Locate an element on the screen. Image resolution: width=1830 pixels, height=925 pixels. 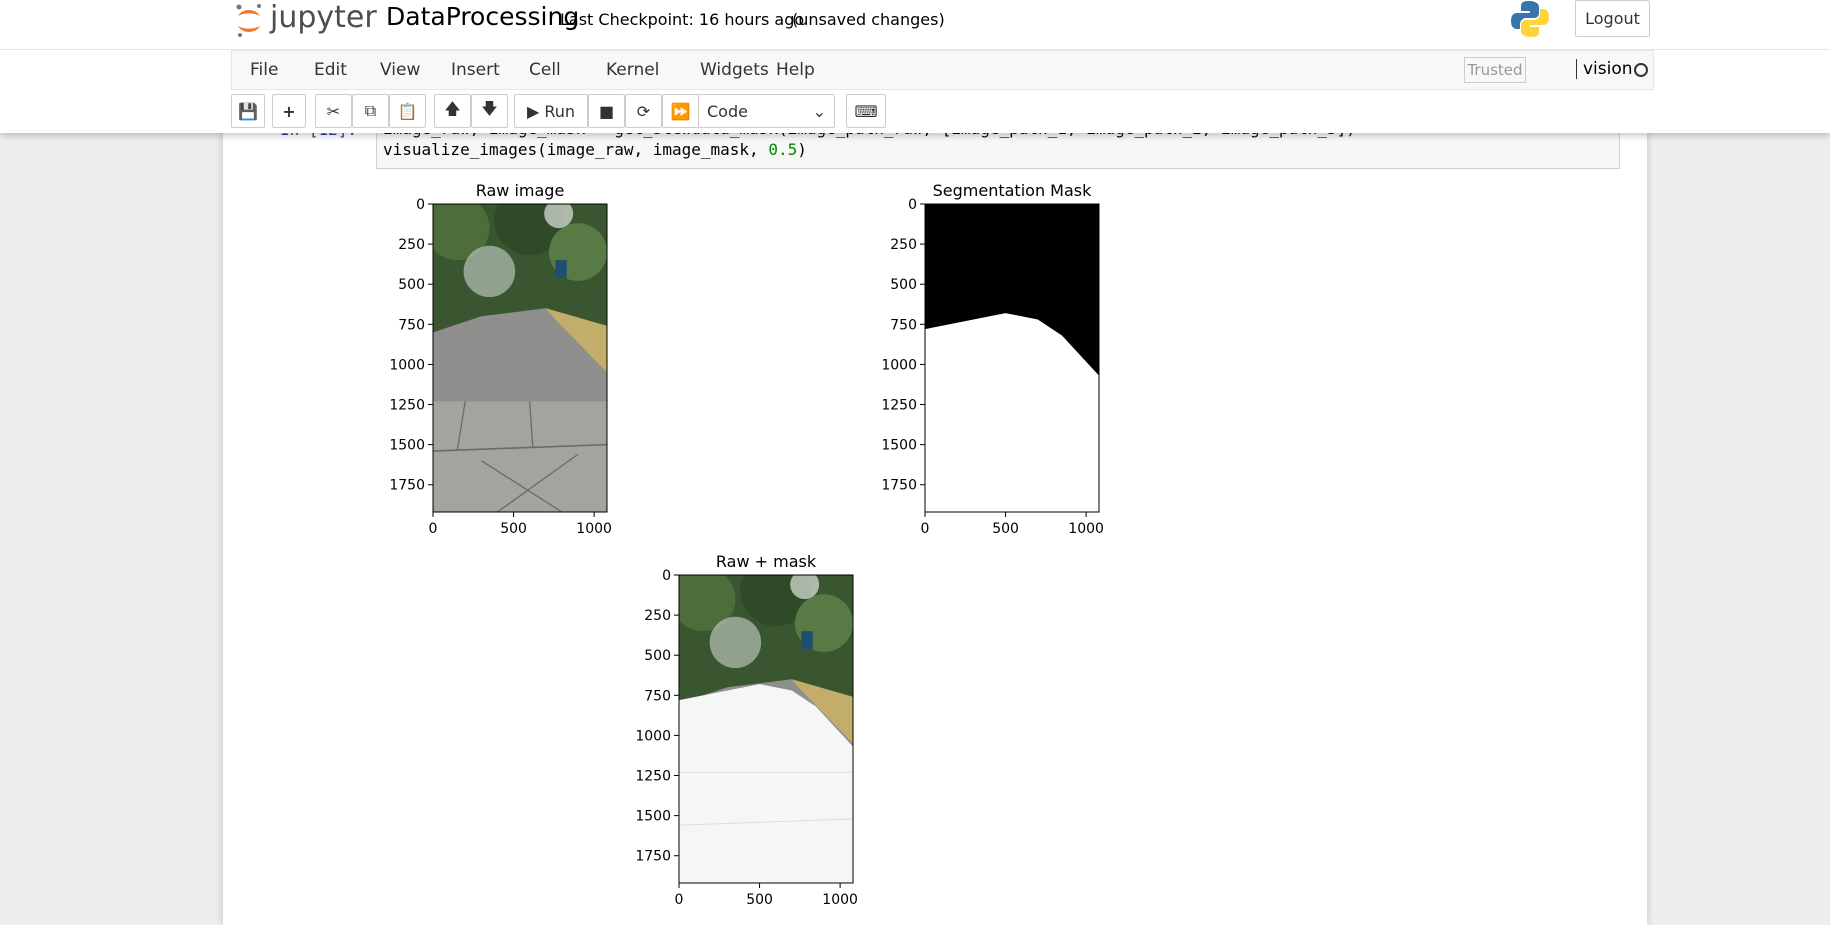
cell-type-select: Code ⌄ is located at coordinates (766, 111).